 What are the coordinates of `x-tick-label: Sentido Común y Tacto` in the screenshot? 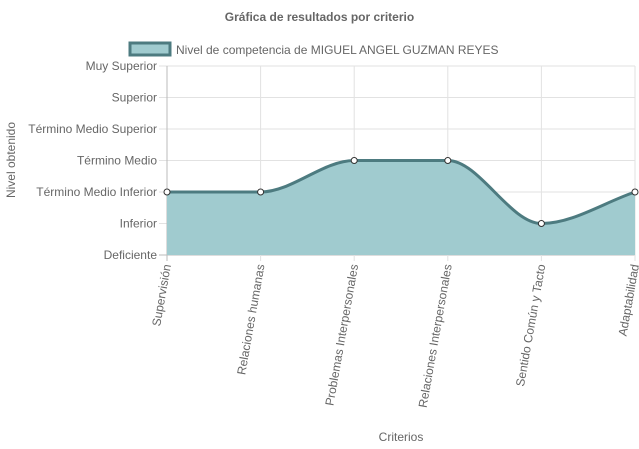 It's located at (530, 325).